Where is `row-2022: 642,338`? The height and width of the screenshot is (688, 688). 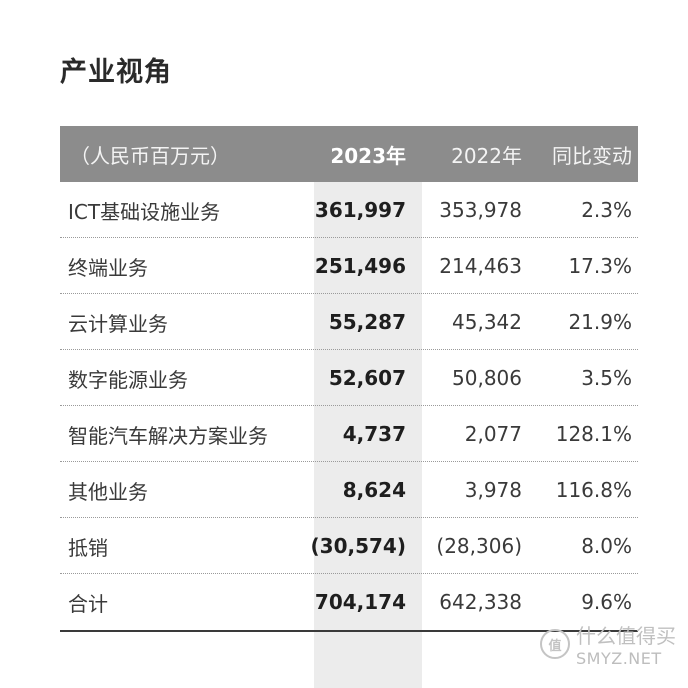
row-2022: 642,338 is located at coordinates (480, 602).